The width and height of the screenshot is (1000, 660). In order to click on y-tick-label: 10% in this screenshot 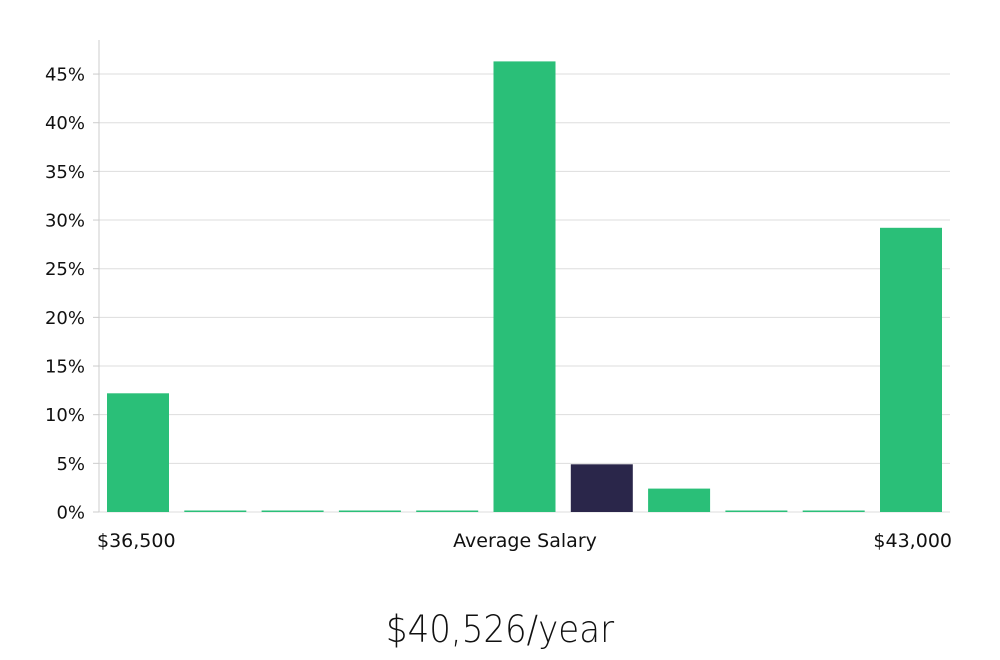, I will do `click(65, 415)`.